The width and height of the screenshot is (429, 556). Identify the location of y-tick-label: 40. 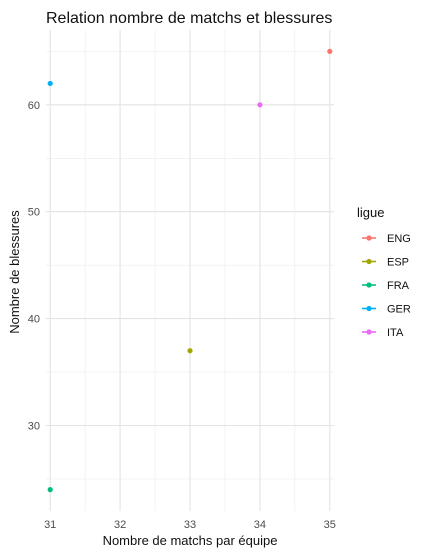
(34, 320).